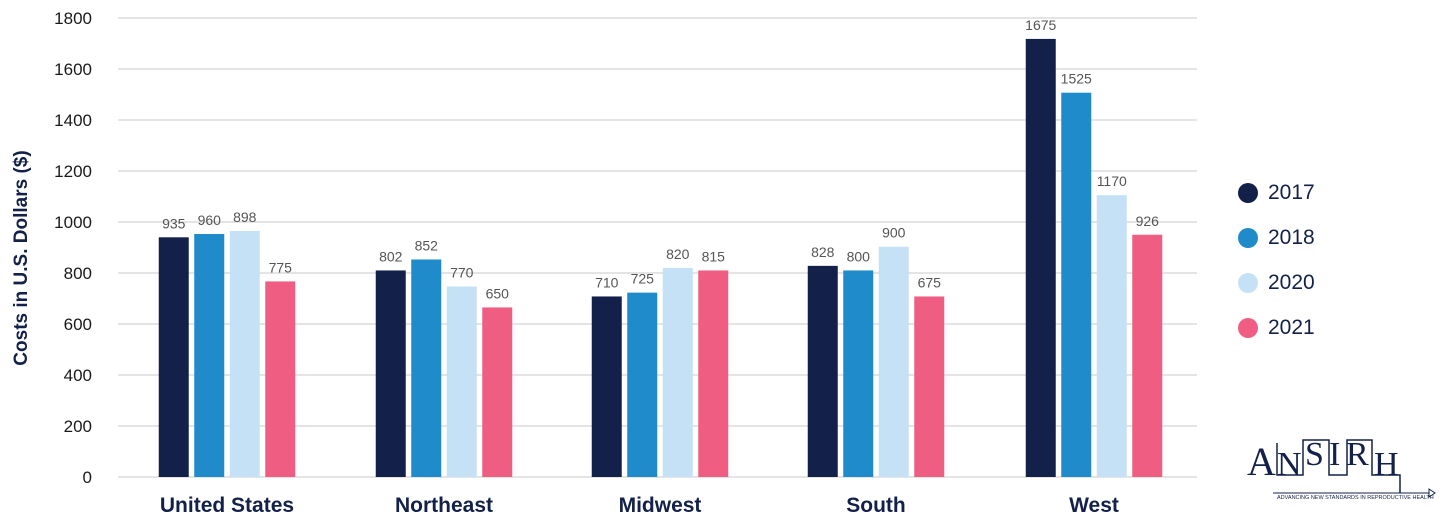 The image size is (1456, 520). Describe the element at coordinates (1076, 284) in the screenshot. I see `bar-west-2018` at that location.